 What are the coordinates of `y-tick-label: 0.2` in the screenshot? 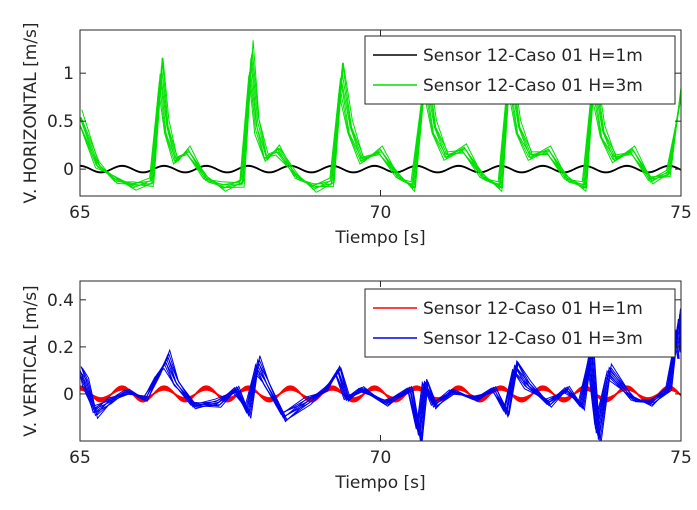 It's located at (60, 348).